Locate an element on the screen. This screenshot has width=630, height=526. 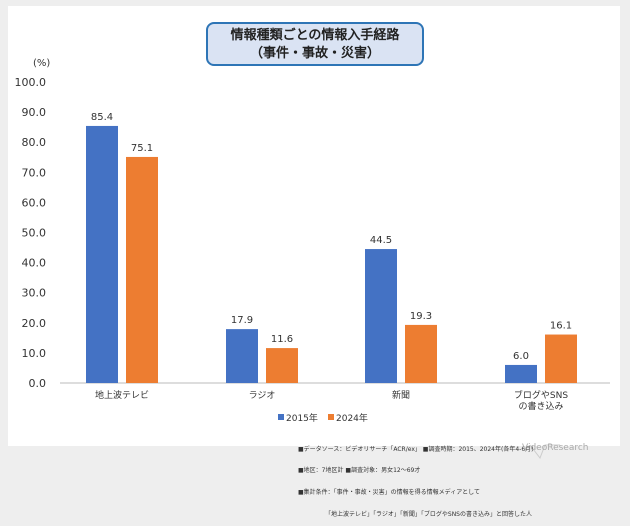
y-tick-label: 30.0 is located at coordinates (34, 293).